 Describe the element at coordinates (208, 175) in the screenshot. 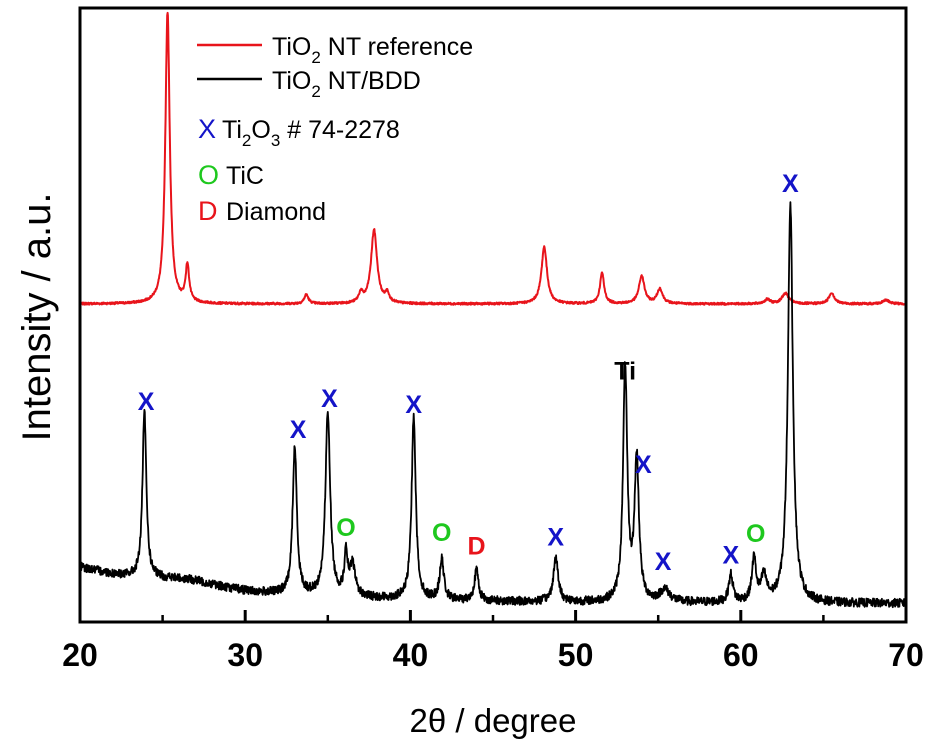

I see `legend-symbol-o: O` at that location.